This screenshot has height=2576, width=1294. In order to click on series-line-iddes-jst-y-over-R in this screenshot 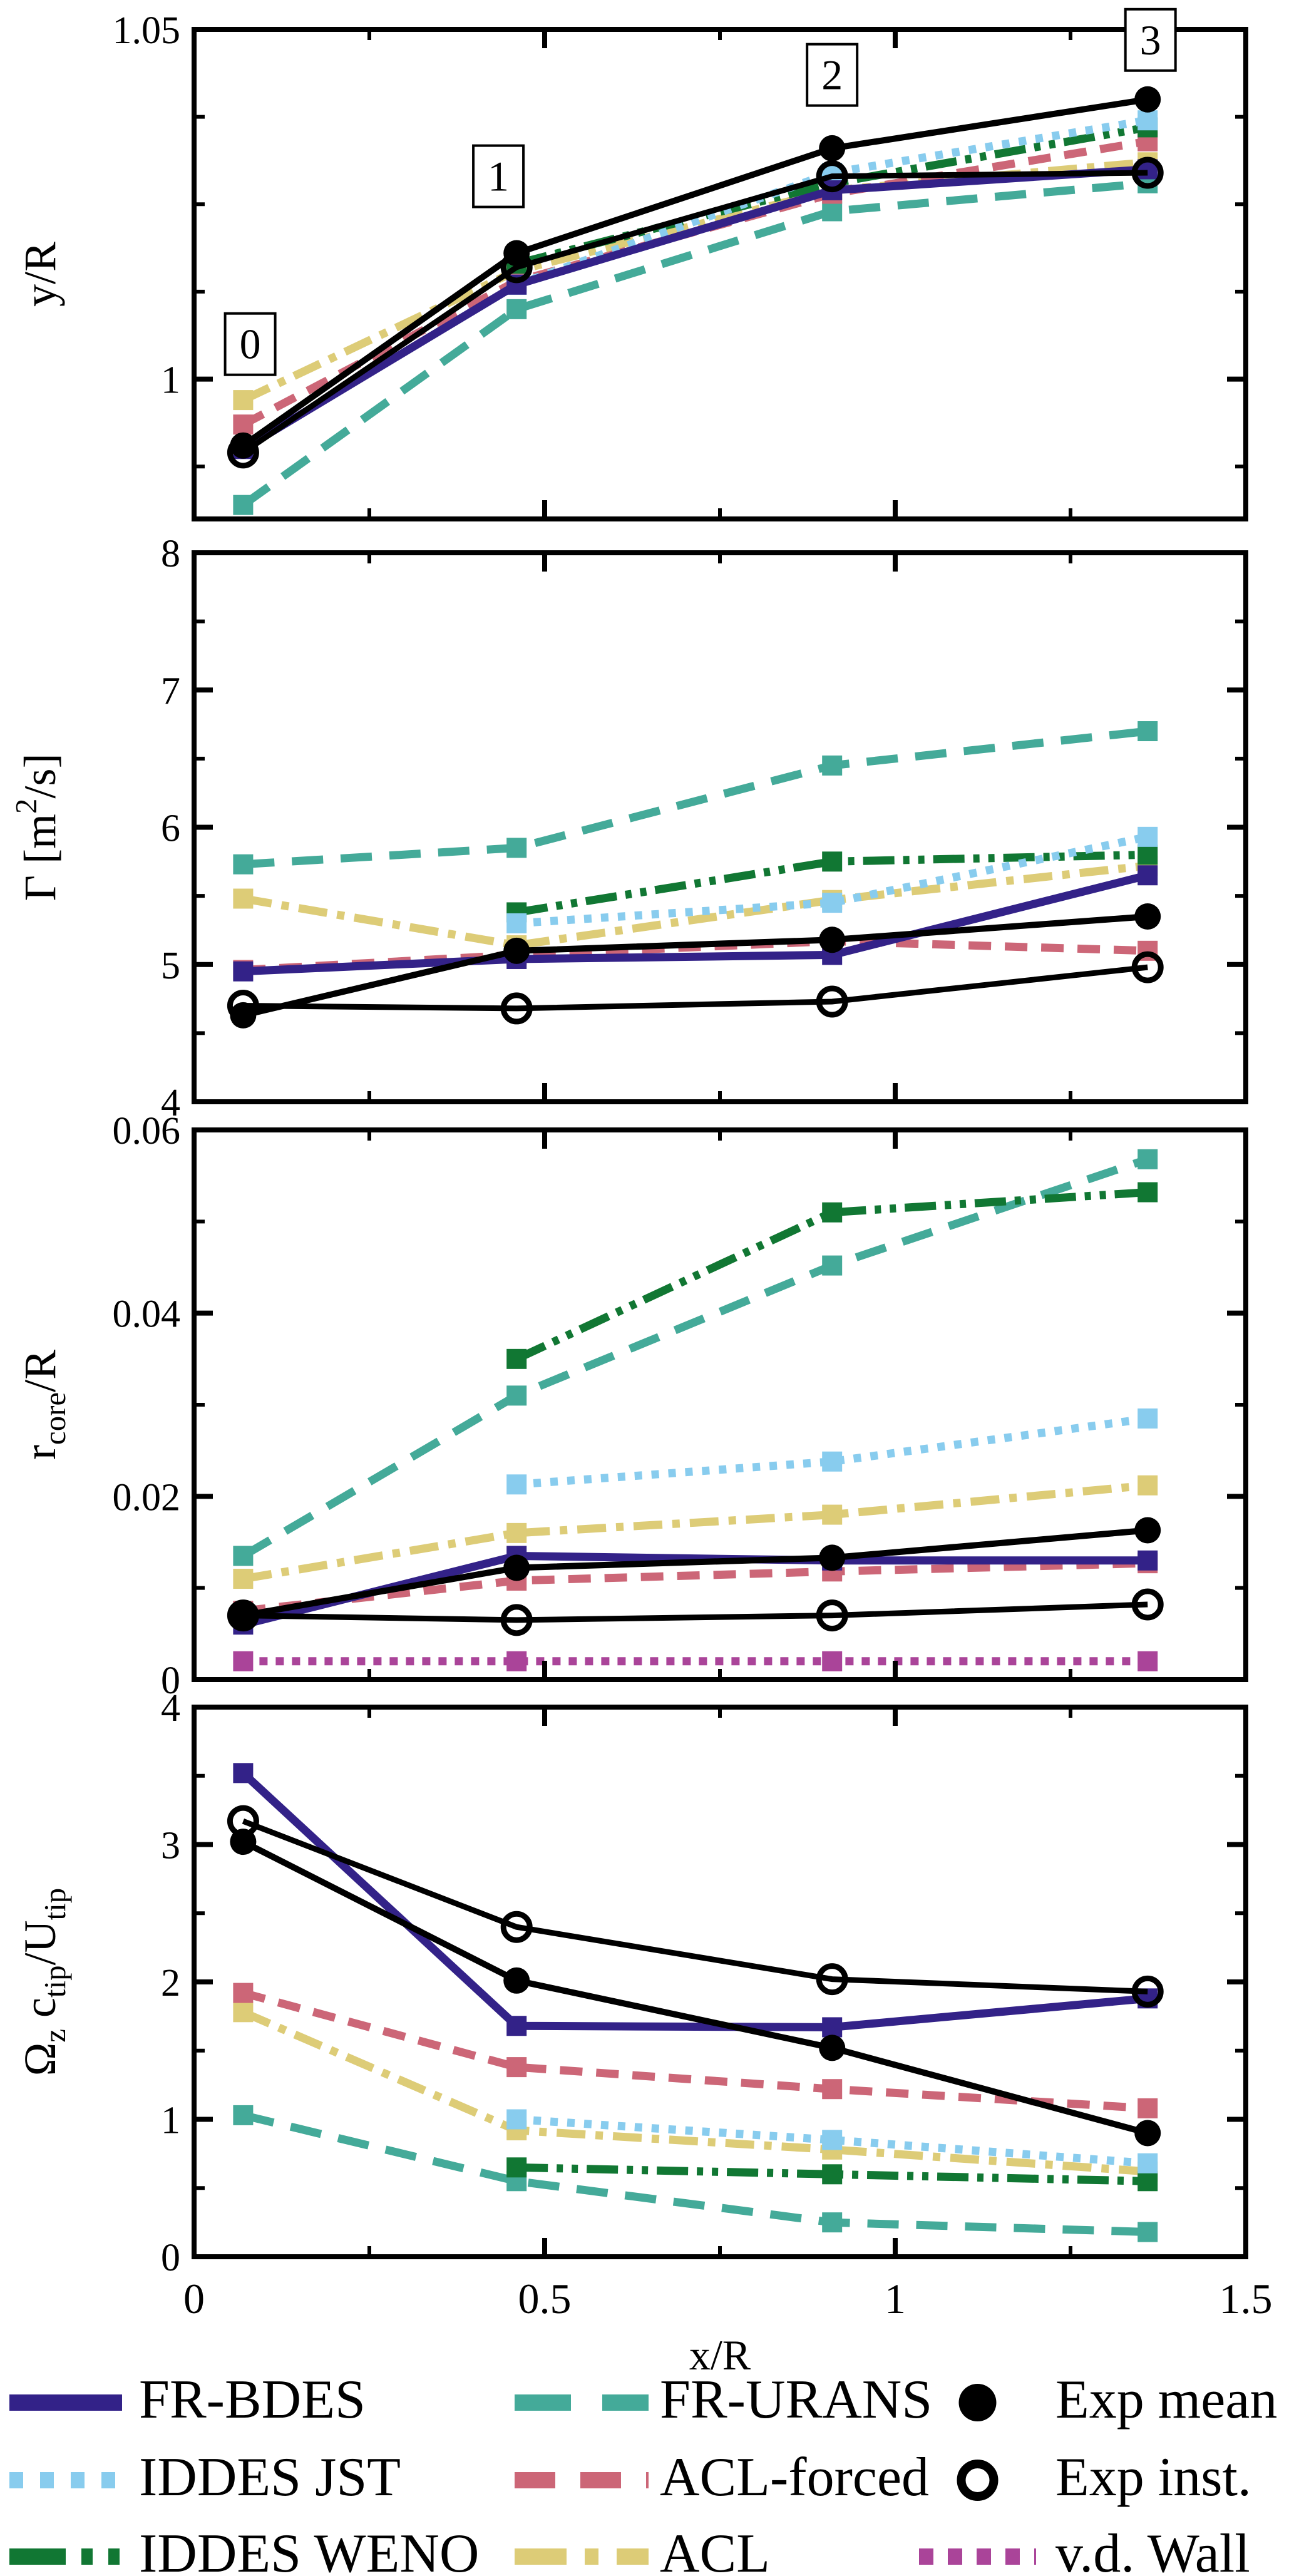, I will do `click(832, 202)`.